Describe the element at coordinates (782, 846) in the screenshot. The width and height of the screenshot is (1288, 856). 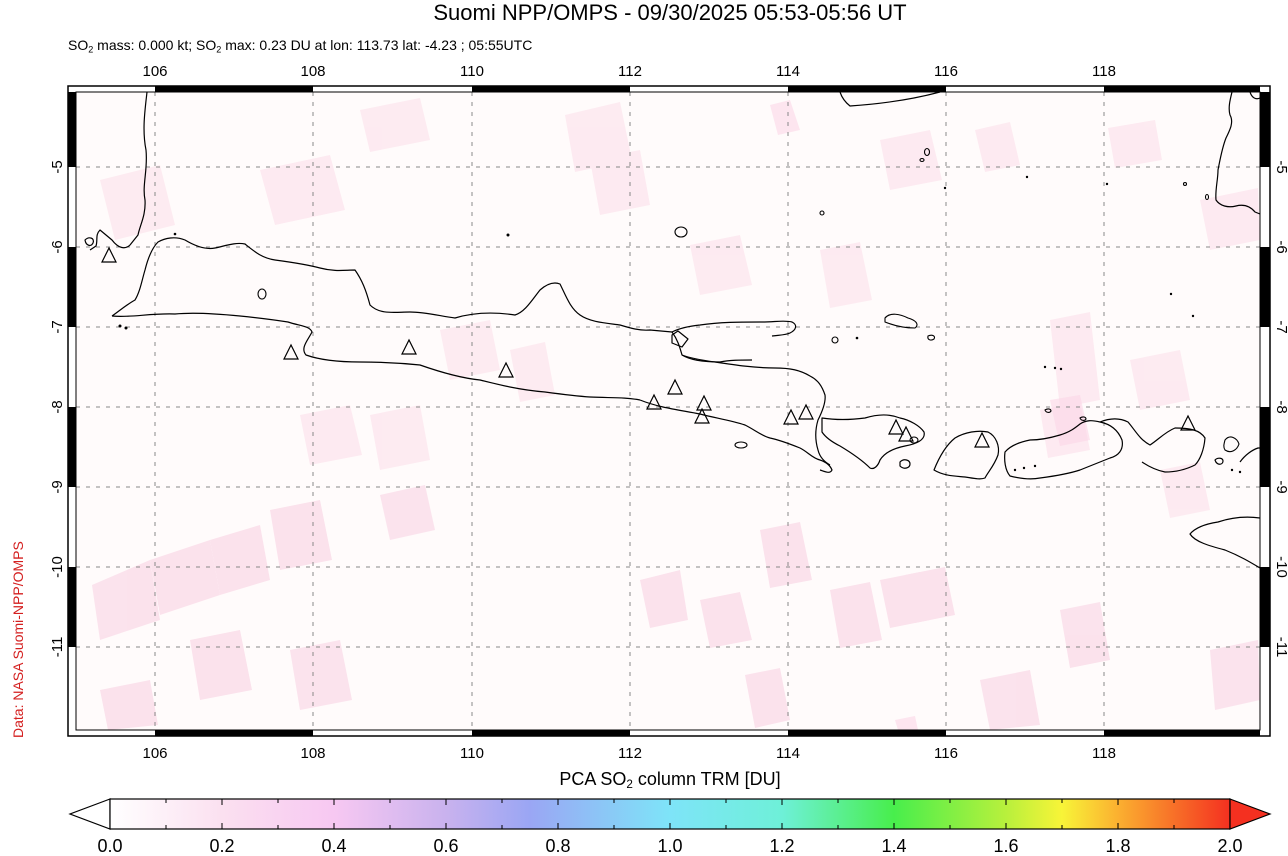
I see `colorbar-tick: 1.2` at that location.